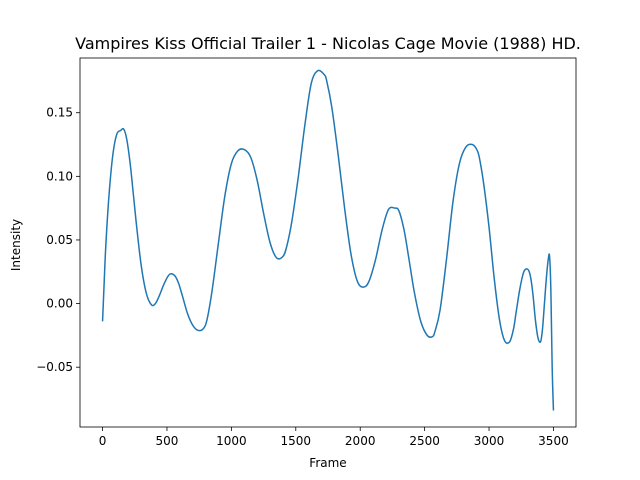  What do you see at coordinates (334, 437) in the screenshot?
I see `x-axis: 0 500 1000 1500 2000 2500 3000 3500` at bounding box center [334, 437].